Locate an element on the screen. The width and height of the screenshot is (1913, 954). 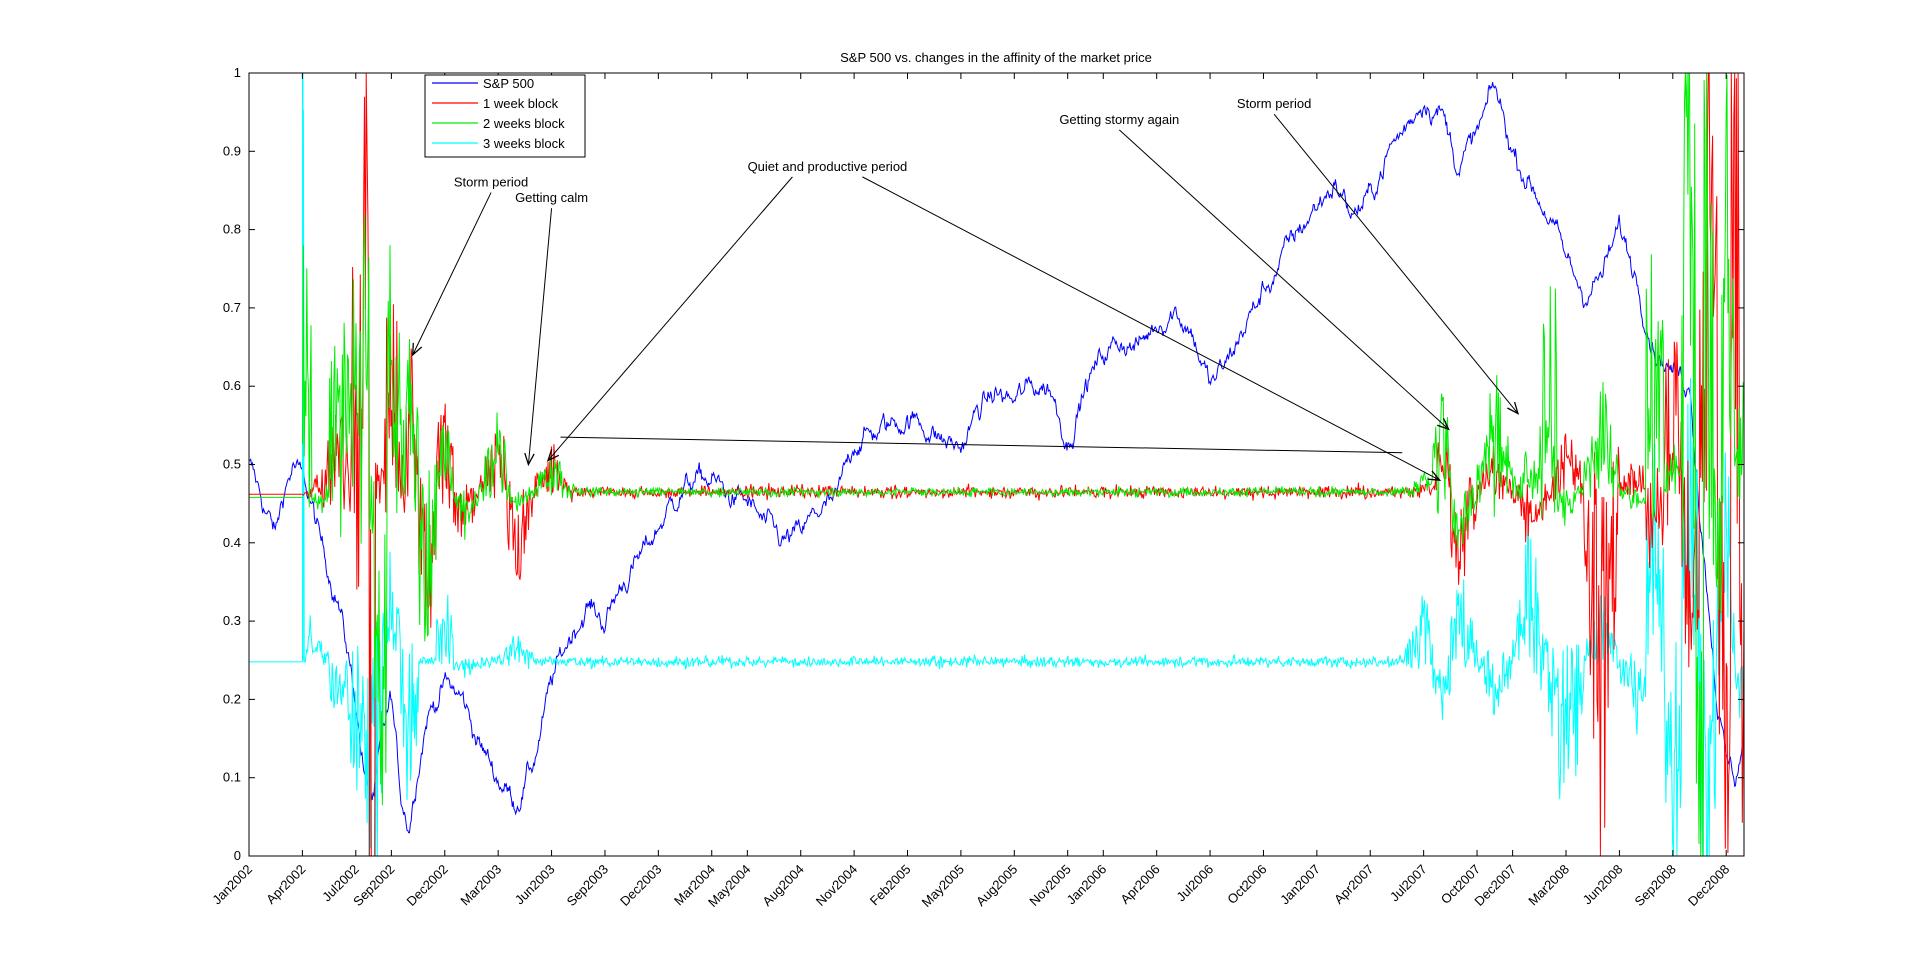
x-tick-label: Sep2003 is located at coordinates (587, 885).